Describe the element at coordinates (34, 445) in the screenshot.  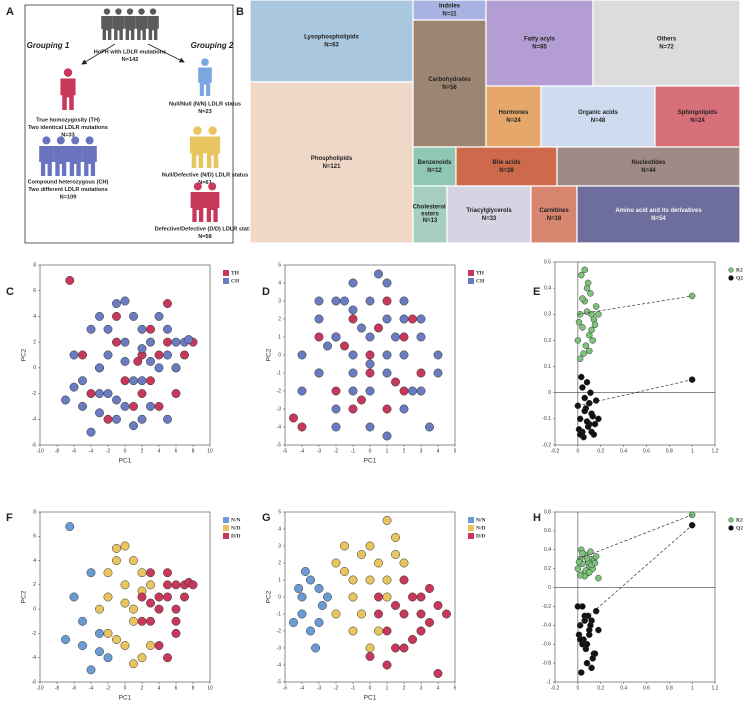
I see `y-tick-label: -6` at that location.